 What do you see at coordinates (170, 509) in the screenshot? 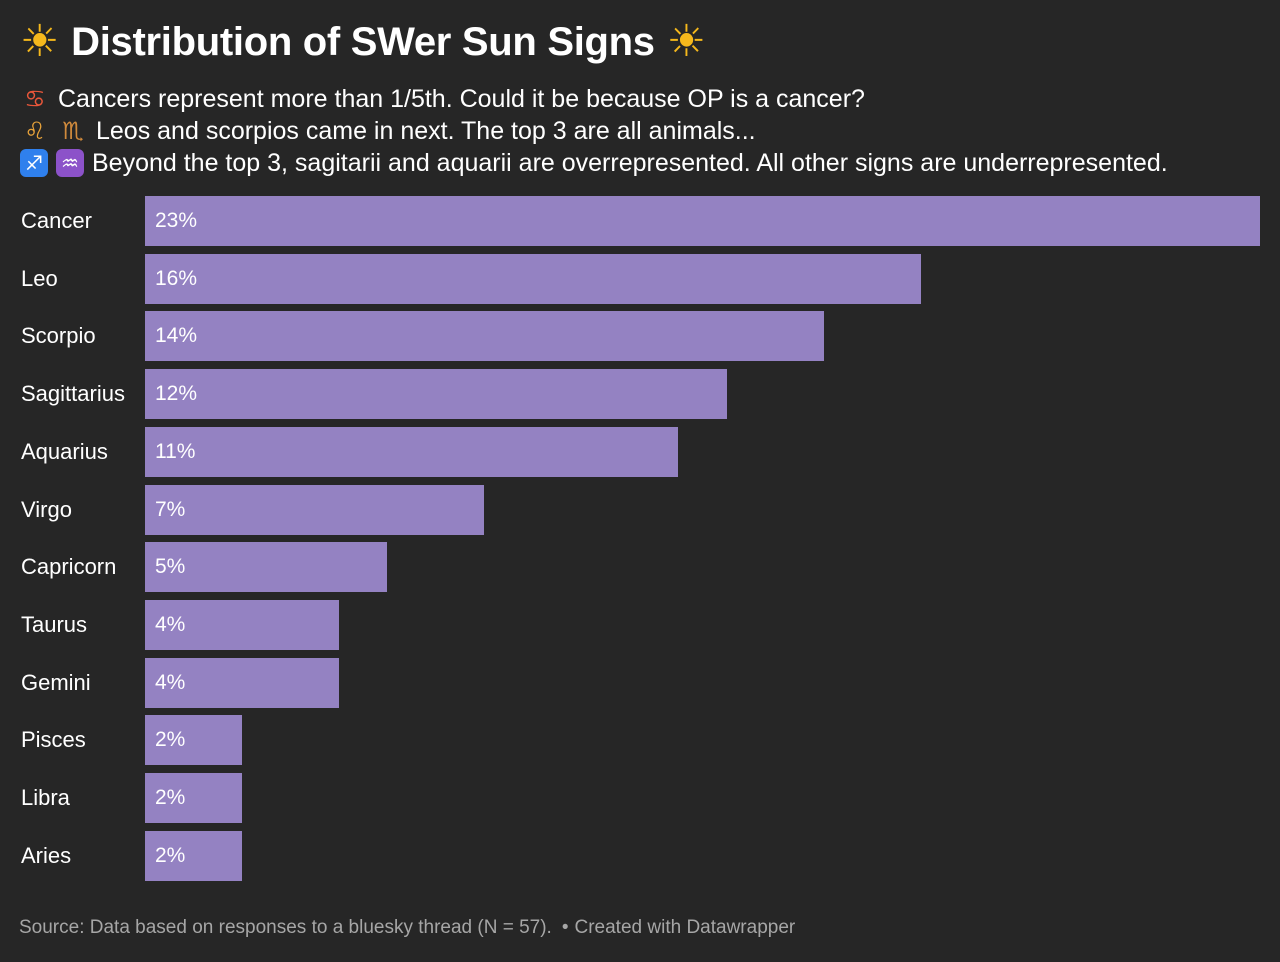
I see `bar-value-label: 7%` at bounding box center [170, 509].